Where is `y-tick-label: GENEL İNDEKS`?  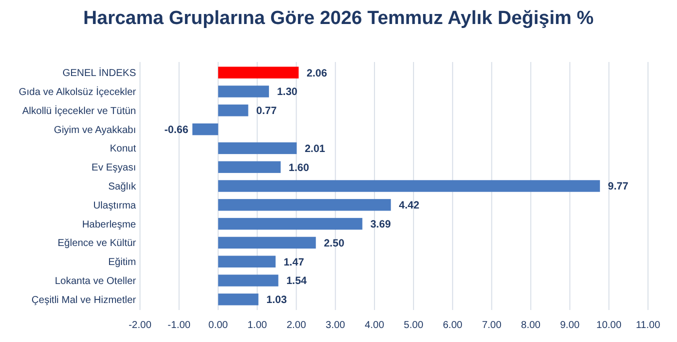
y-tick-label: GENEL İNDEKS is located at coordinates (99, 73).